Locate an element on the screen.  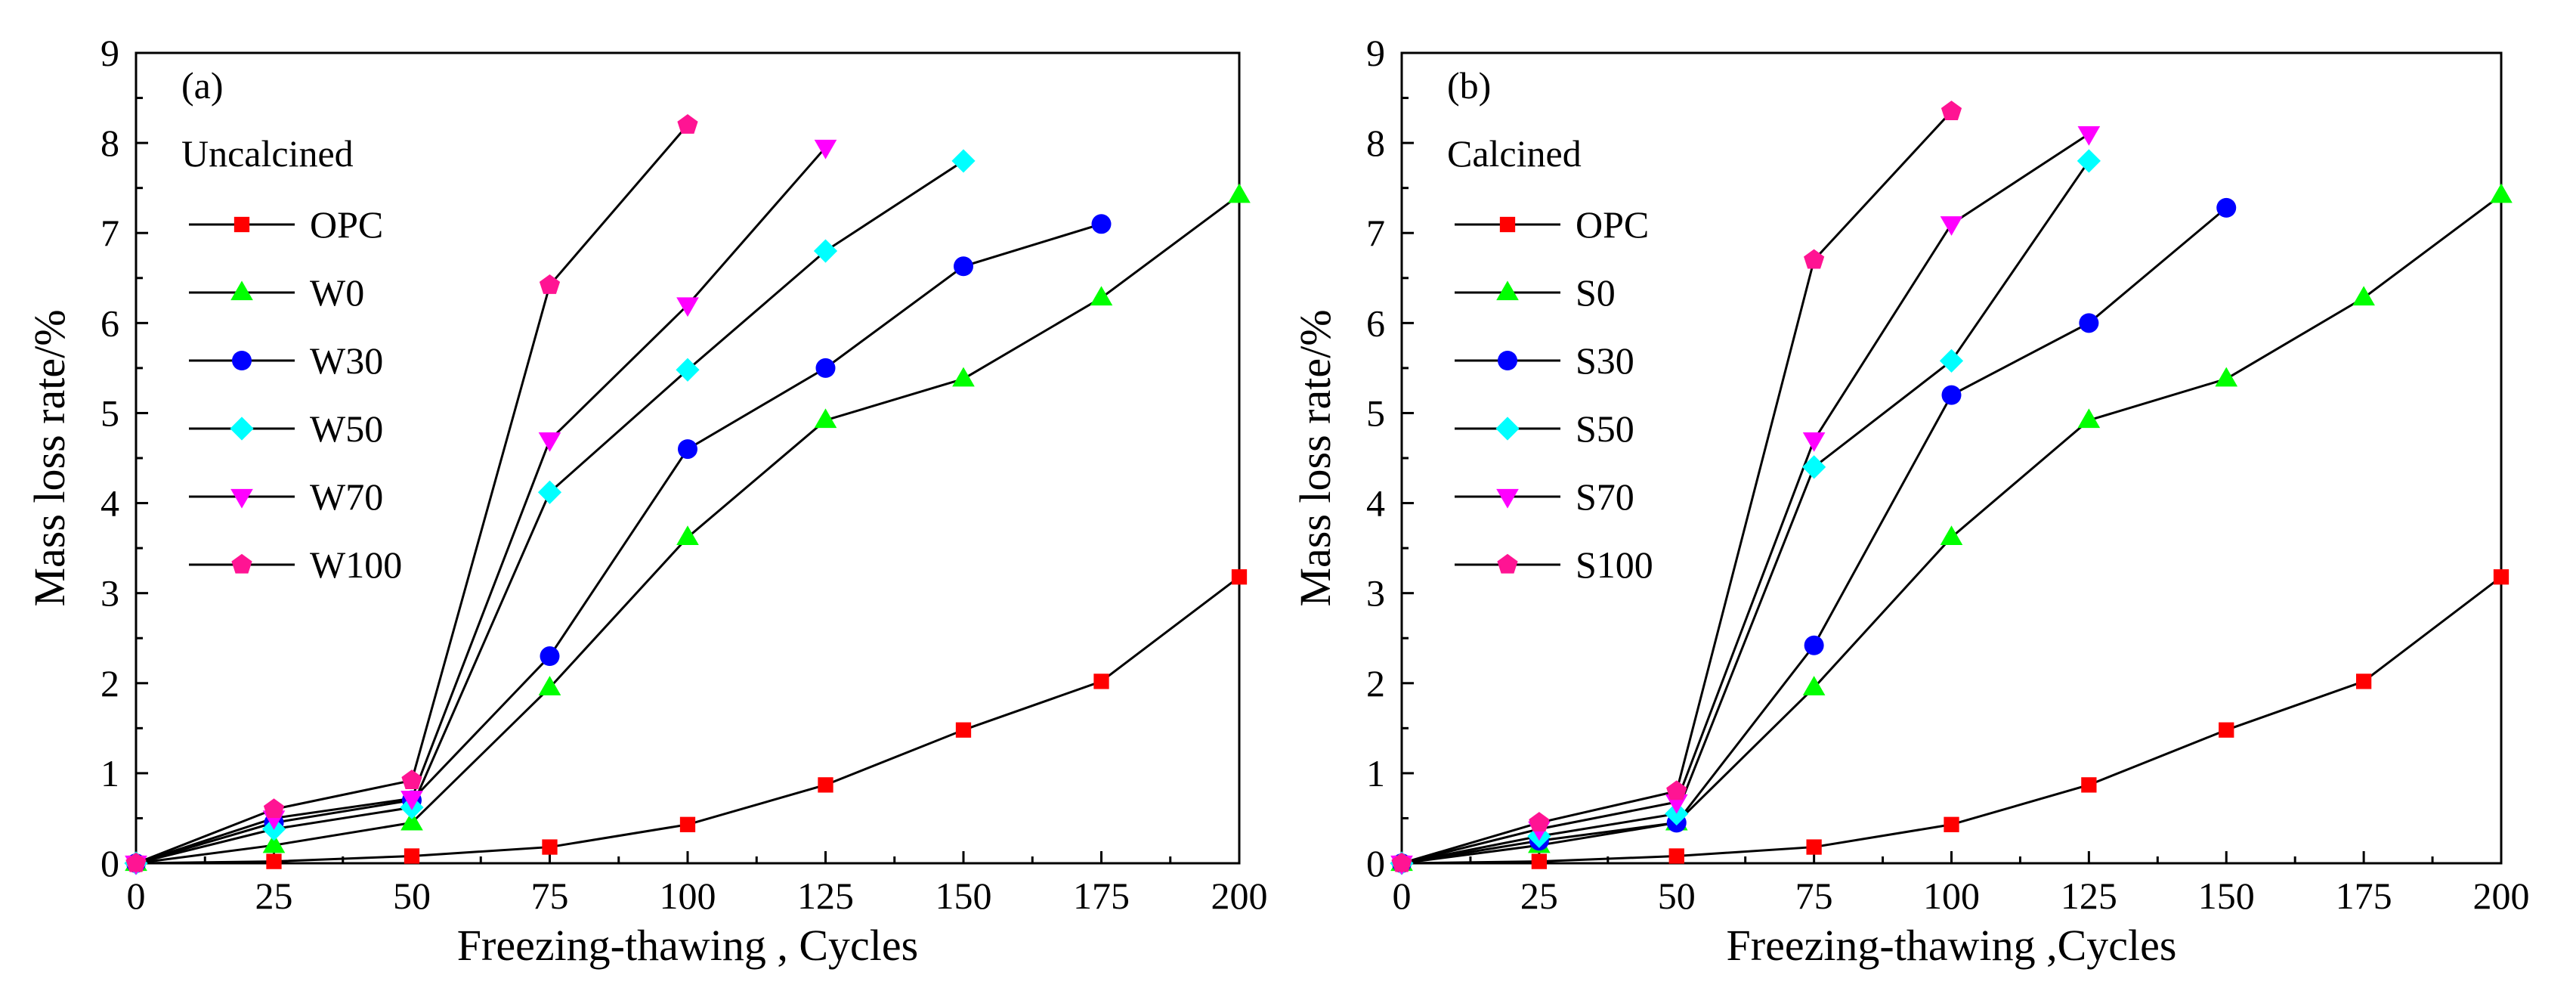
x-tick-label: 75 is located at coordinates (550, 896).